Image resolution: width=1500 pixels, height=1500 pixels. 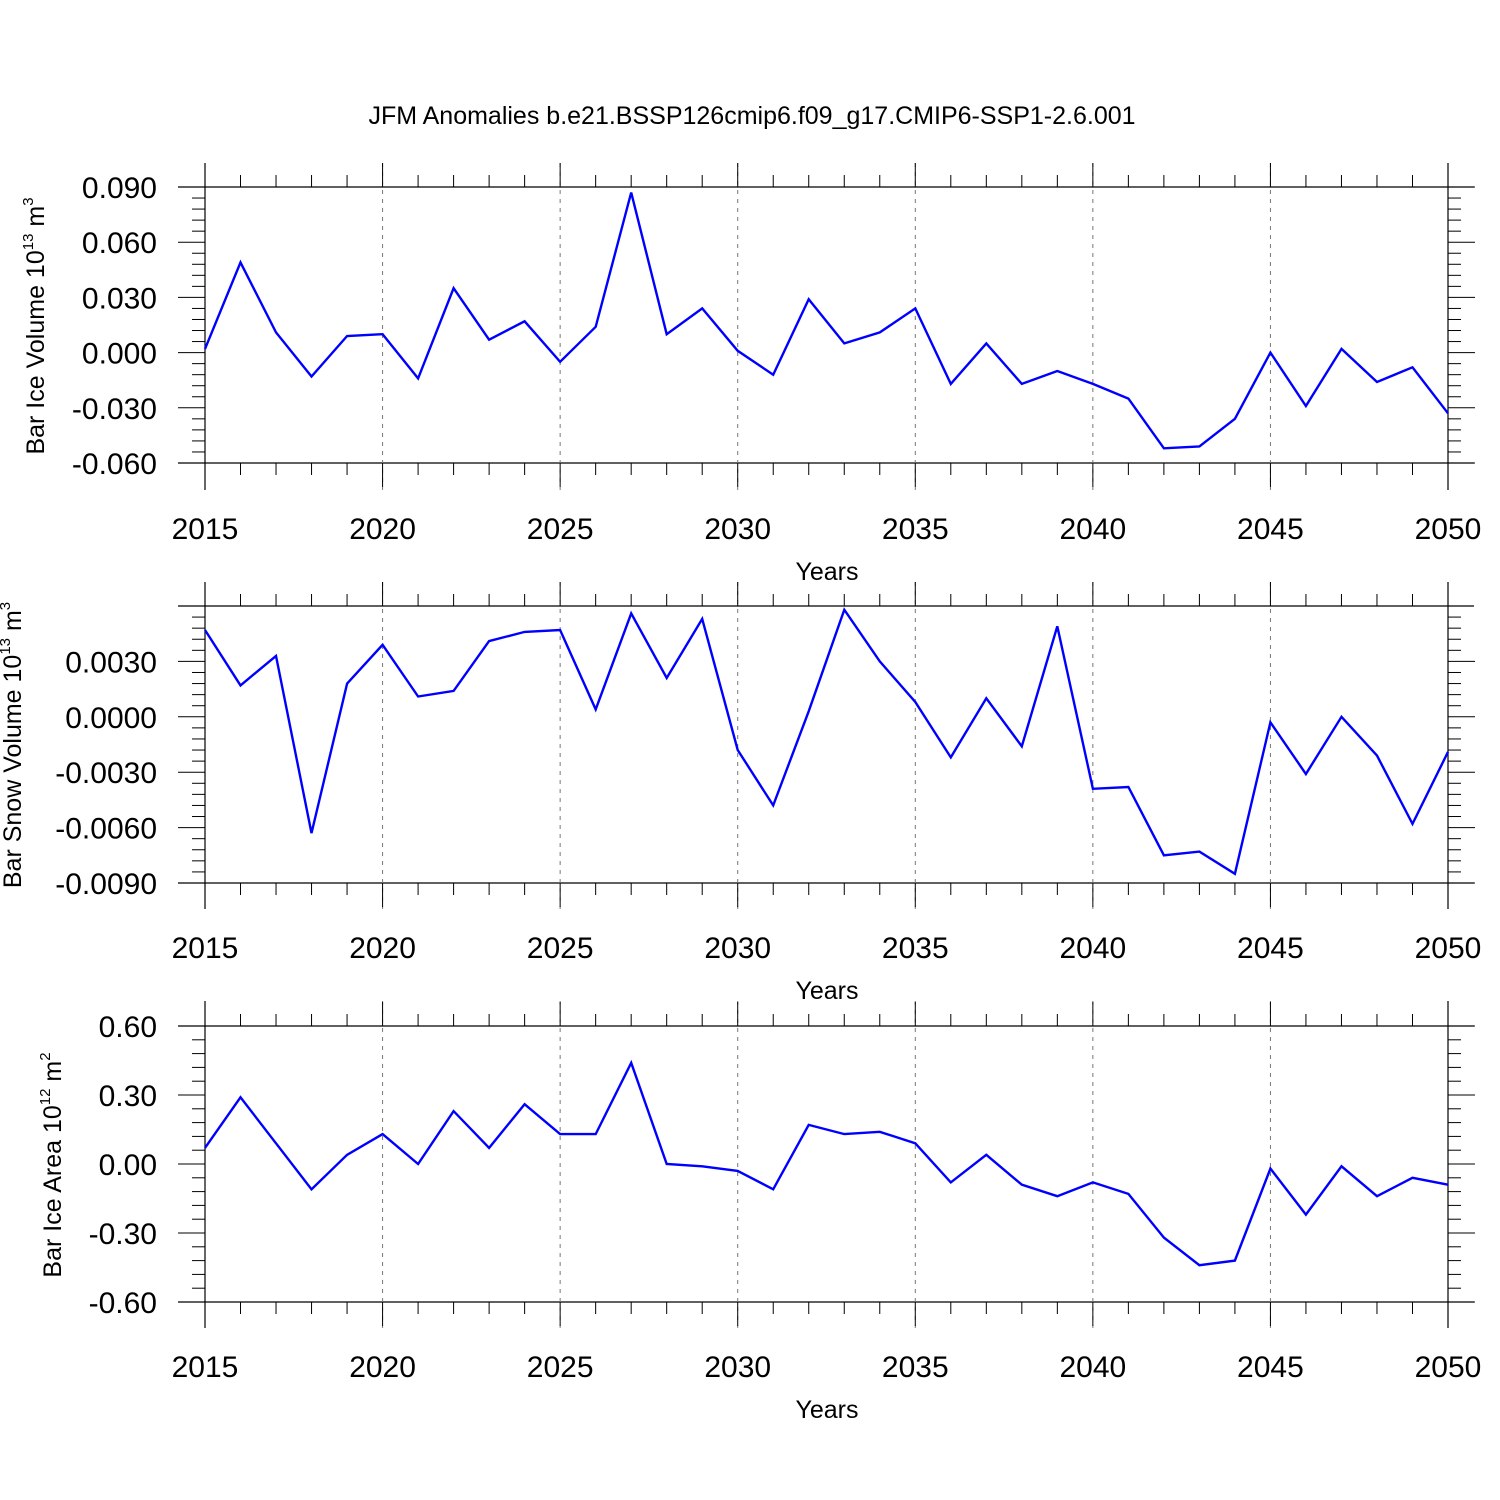 I want to click on y-axis-label: Bar Ice Volume 1013 m3, so click(x=35, y=325).